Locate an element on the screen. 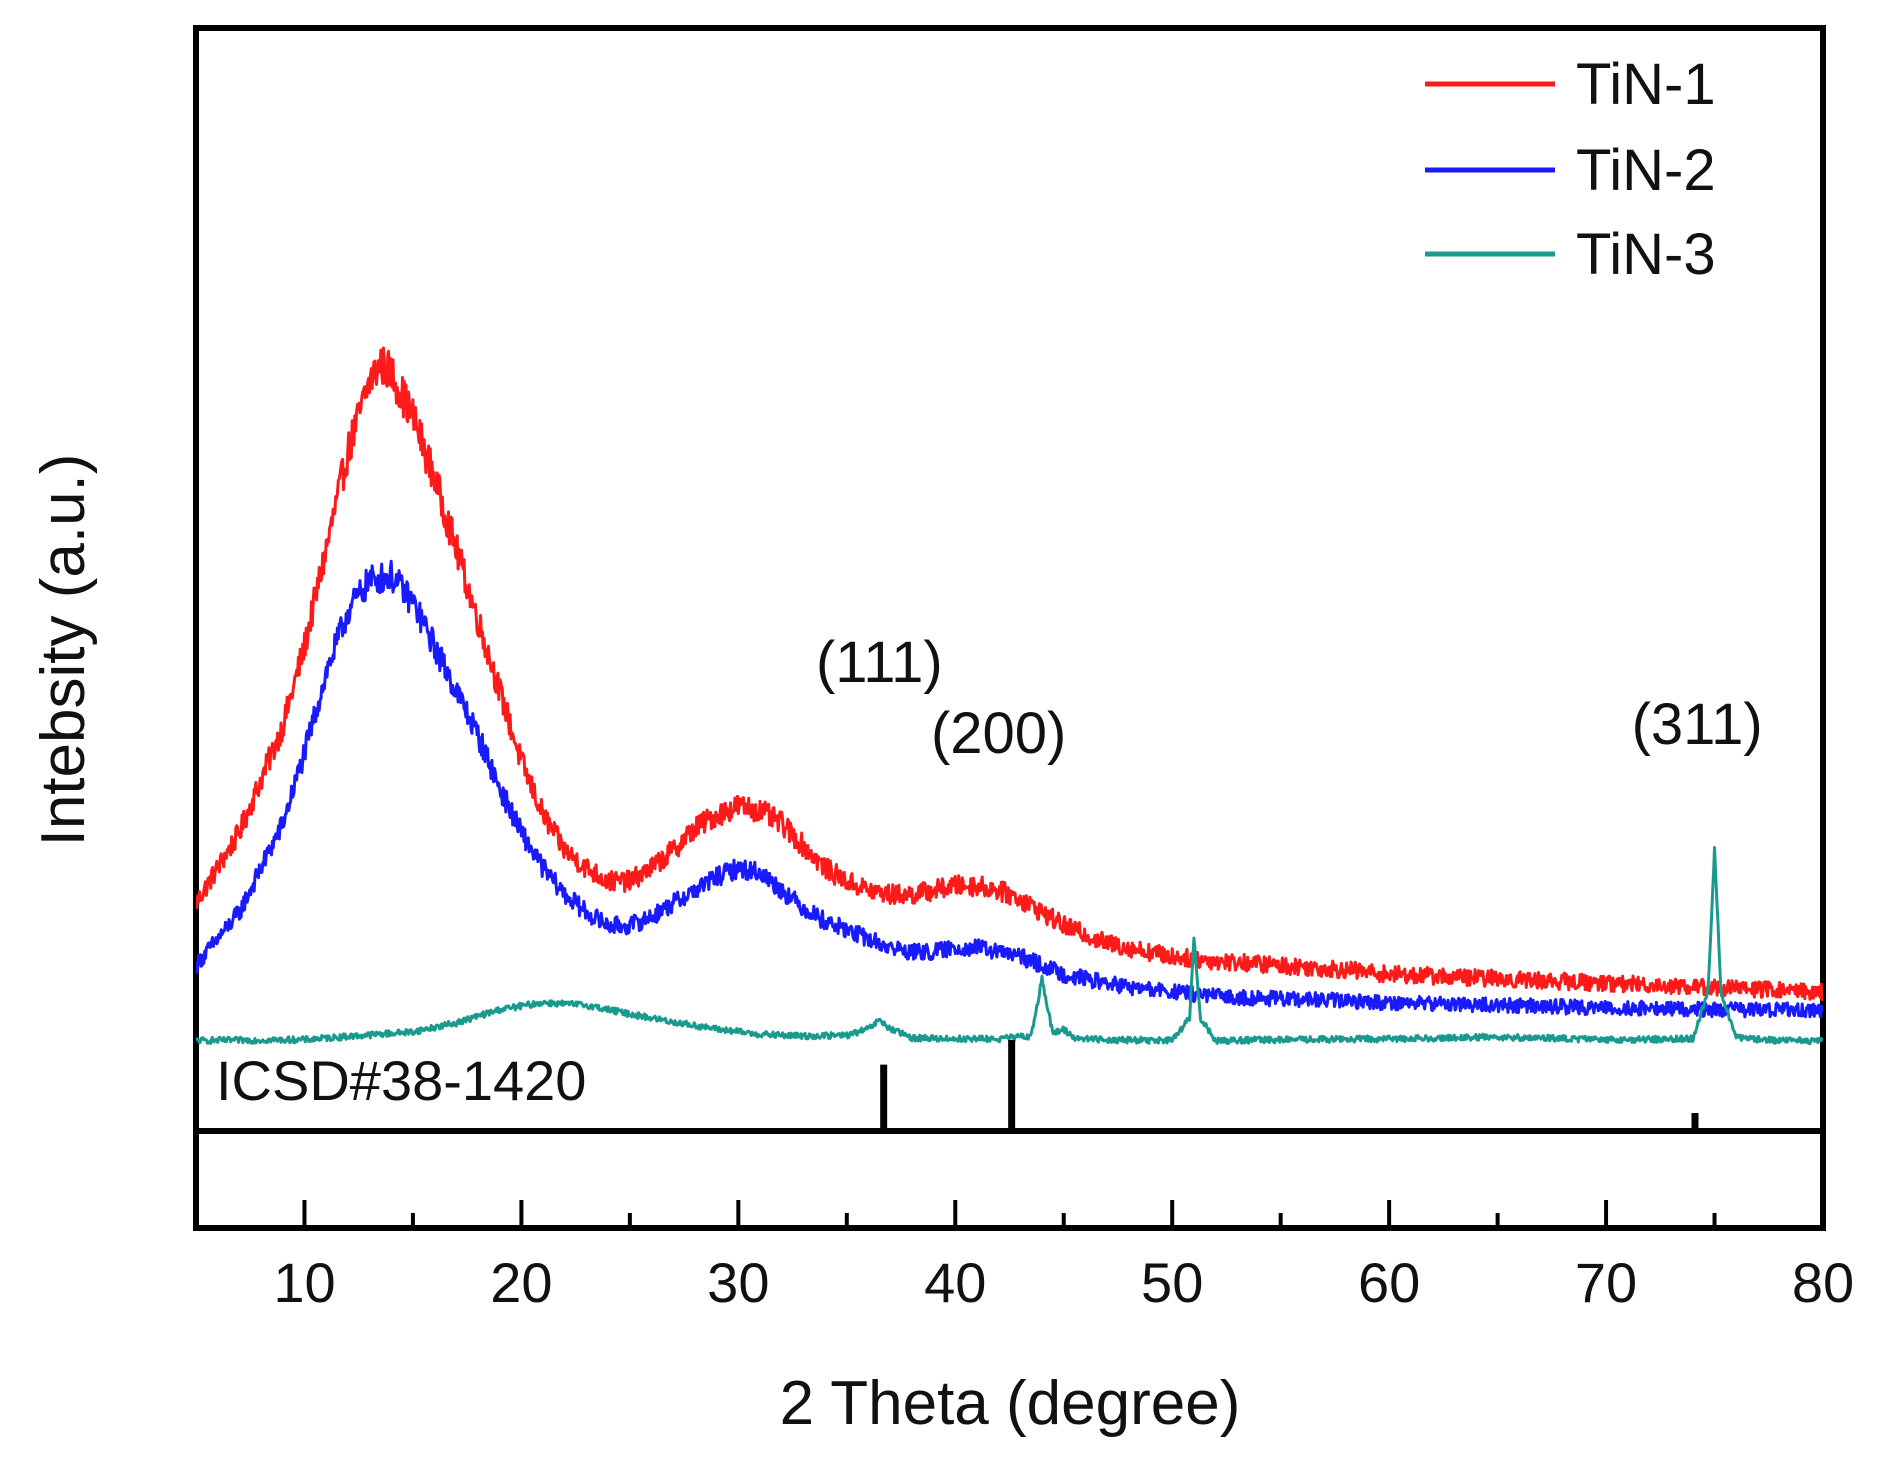  legend-label-tin-1: TiN-1 is located at coordinates (1646, 84).